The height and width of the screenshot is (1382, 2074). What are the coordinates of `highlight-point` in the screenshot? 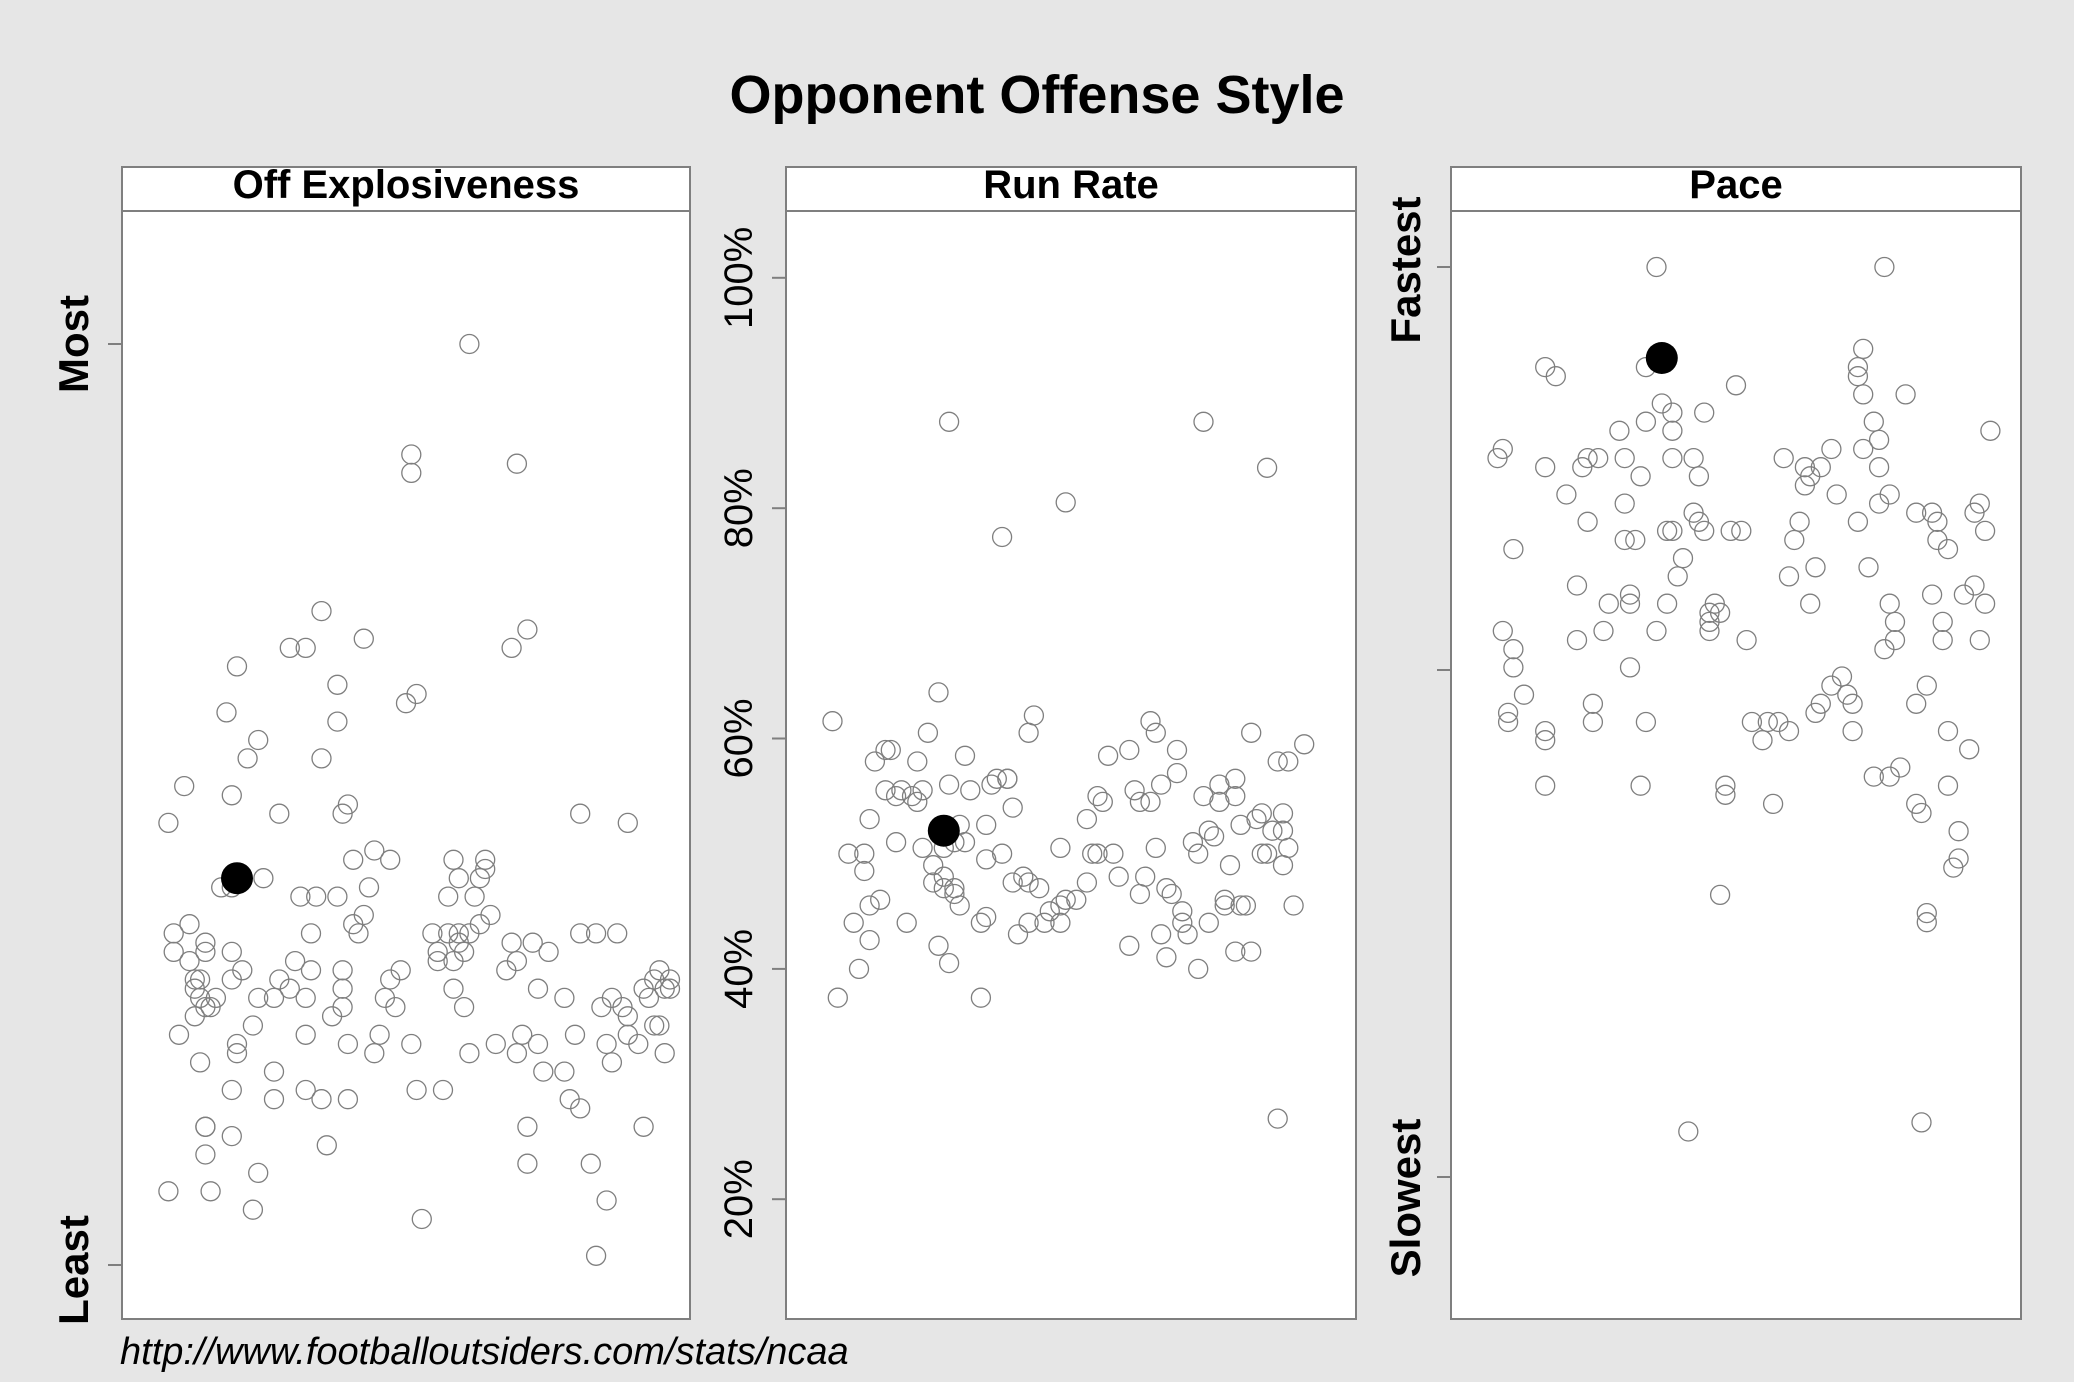 It's located at (1661, 358).